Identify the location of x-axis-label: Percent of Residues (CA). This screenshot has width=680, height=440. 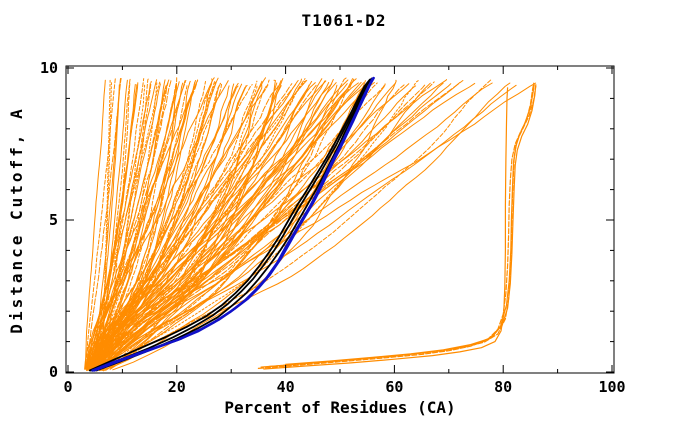
(339, 407).